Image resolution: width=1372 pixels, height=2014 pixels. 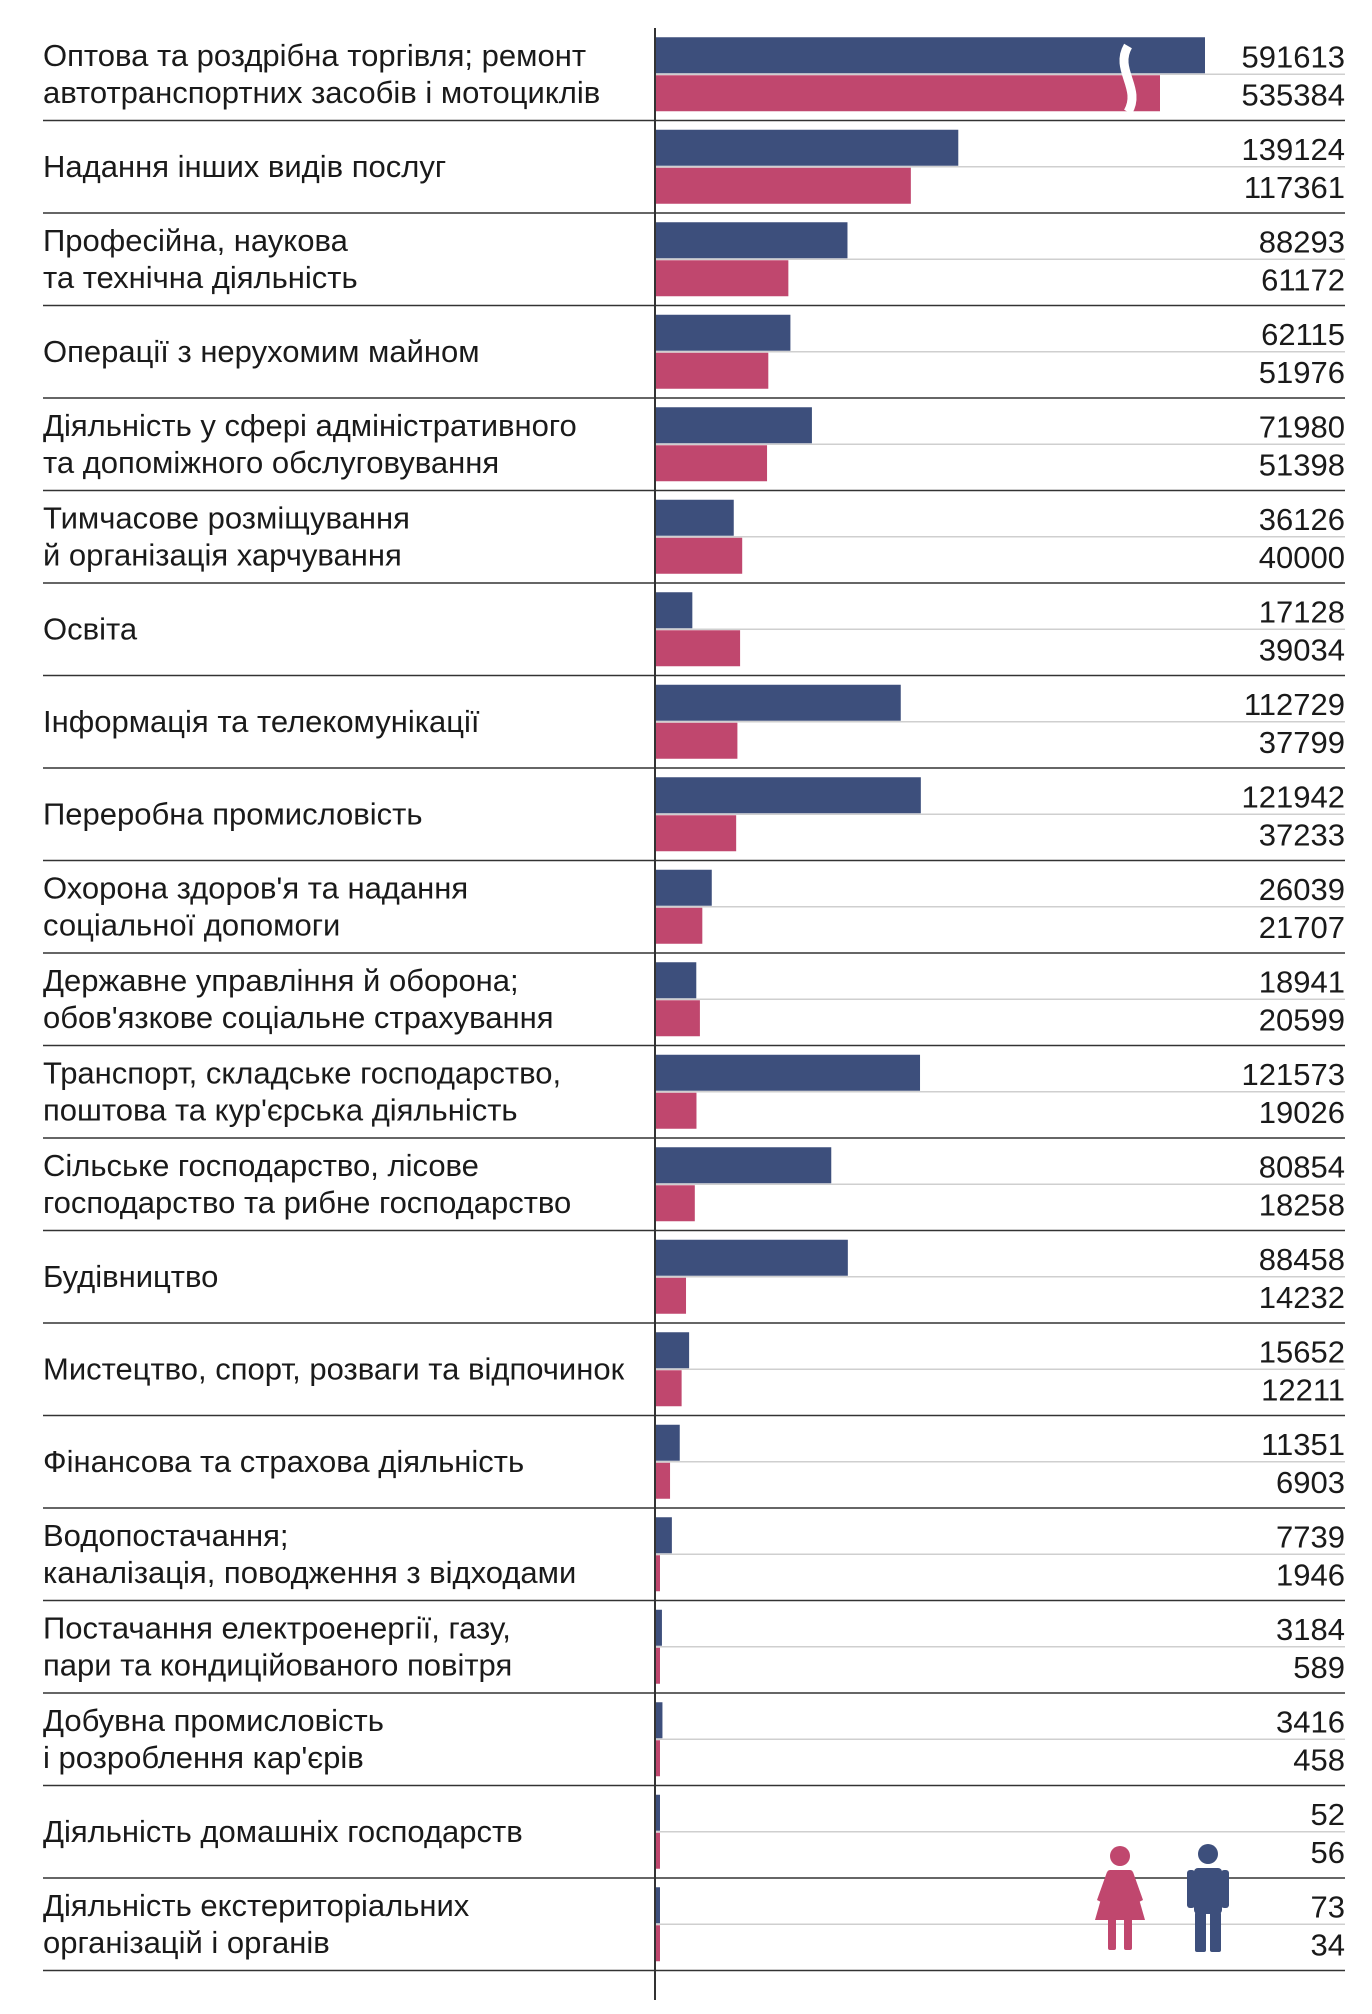 I want to click on category-label: Транспорт, складське господарство,, so click(x=302, y=1072).